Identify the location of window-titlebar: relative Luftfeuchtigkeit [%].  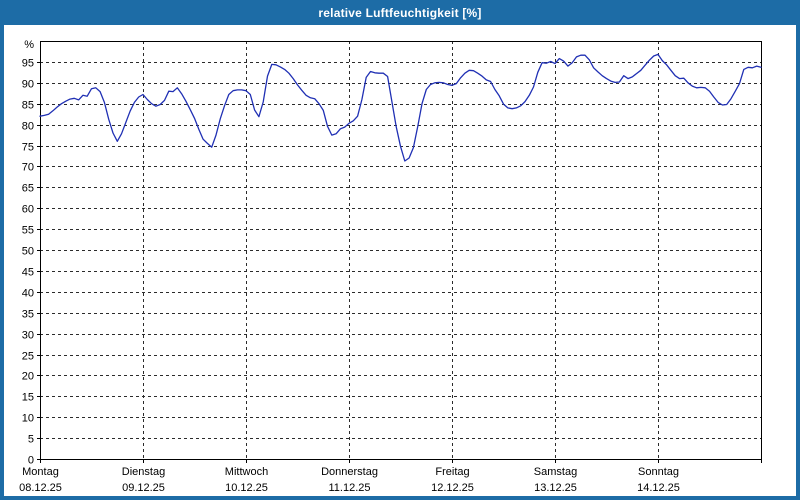
(400, 12).